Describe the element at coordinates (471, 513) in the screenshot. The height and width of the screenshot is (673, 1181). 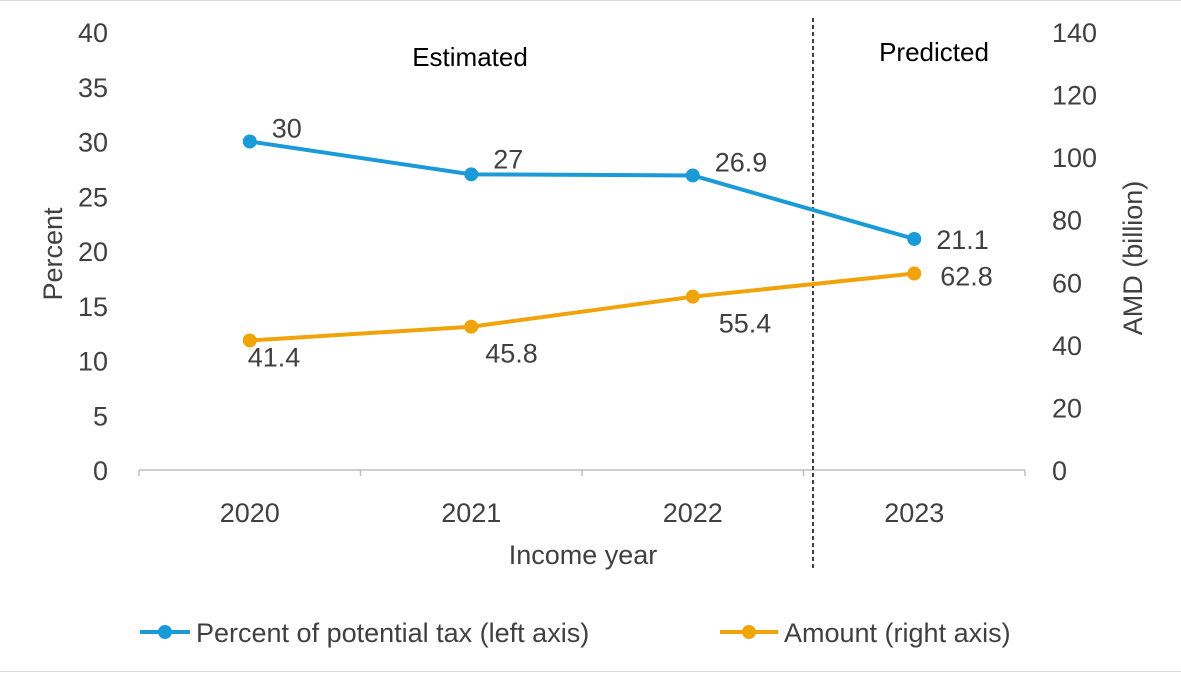
I see `x-tick-label: 2021` at that location.